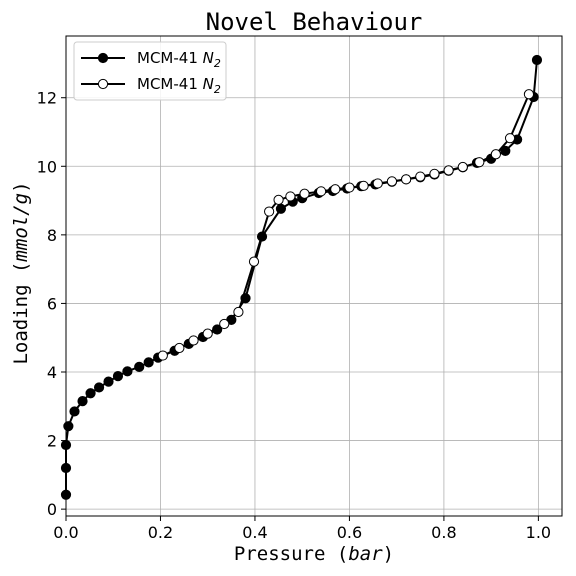 The width and height of the screenshot is (576, 576). I want to click on y-axis-label: Loading (mmol/g), so click(21, 272).